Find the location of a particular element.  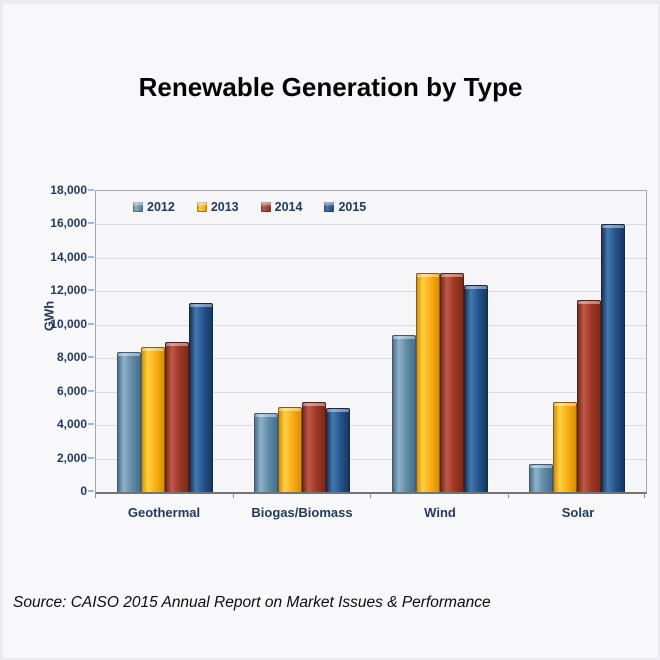

bar-2014-biogas-biomass is located at coordinates (314, 446).